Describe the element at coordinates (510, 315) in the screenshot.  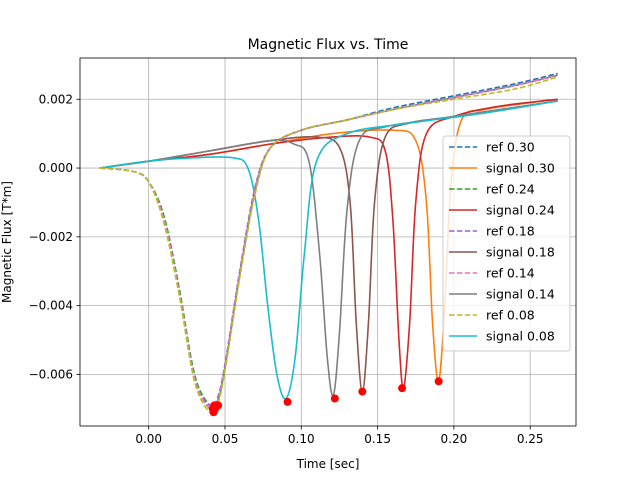
I see `legend-label: ref 0.08` at that location.